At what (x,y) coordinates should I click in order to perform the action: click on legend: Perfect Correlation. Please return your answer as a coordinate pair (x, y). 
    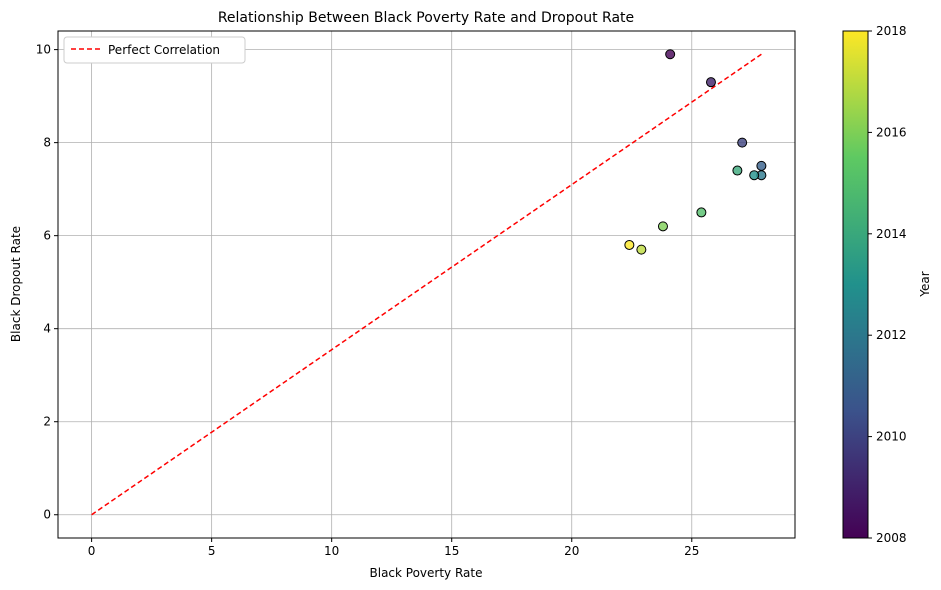
    Looking at the image, I should click on (154, 50).